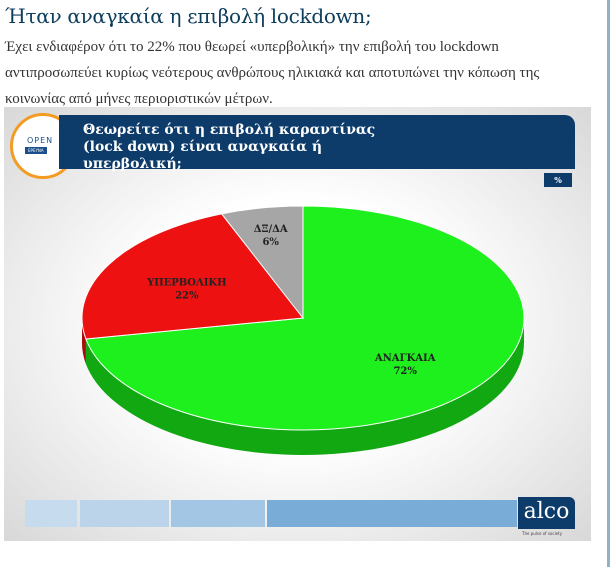 This screenshot has height=567, width=610. What do you see at coordinates (187, 296) in the screenshot?
I see `slice-value: 22%` at bounding box center [187, 296].